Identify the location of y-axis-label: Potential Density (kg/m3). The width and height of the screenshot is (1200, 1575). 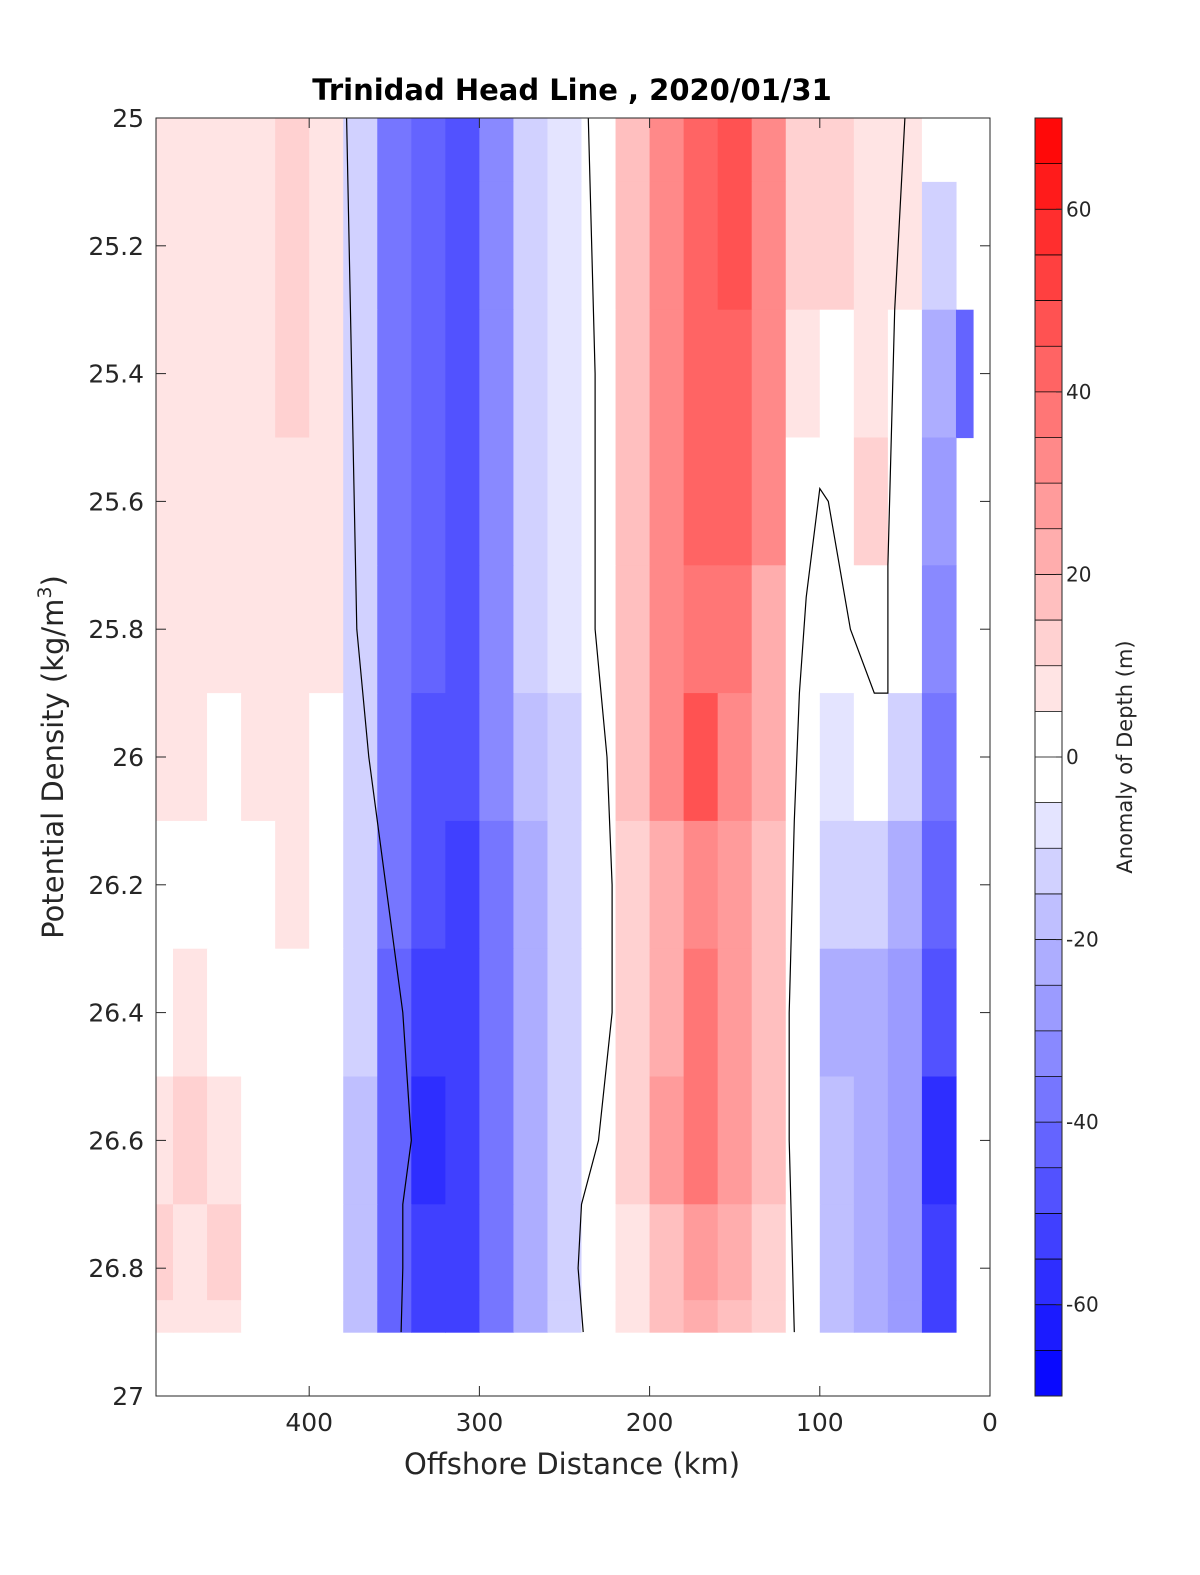
(52, 757).